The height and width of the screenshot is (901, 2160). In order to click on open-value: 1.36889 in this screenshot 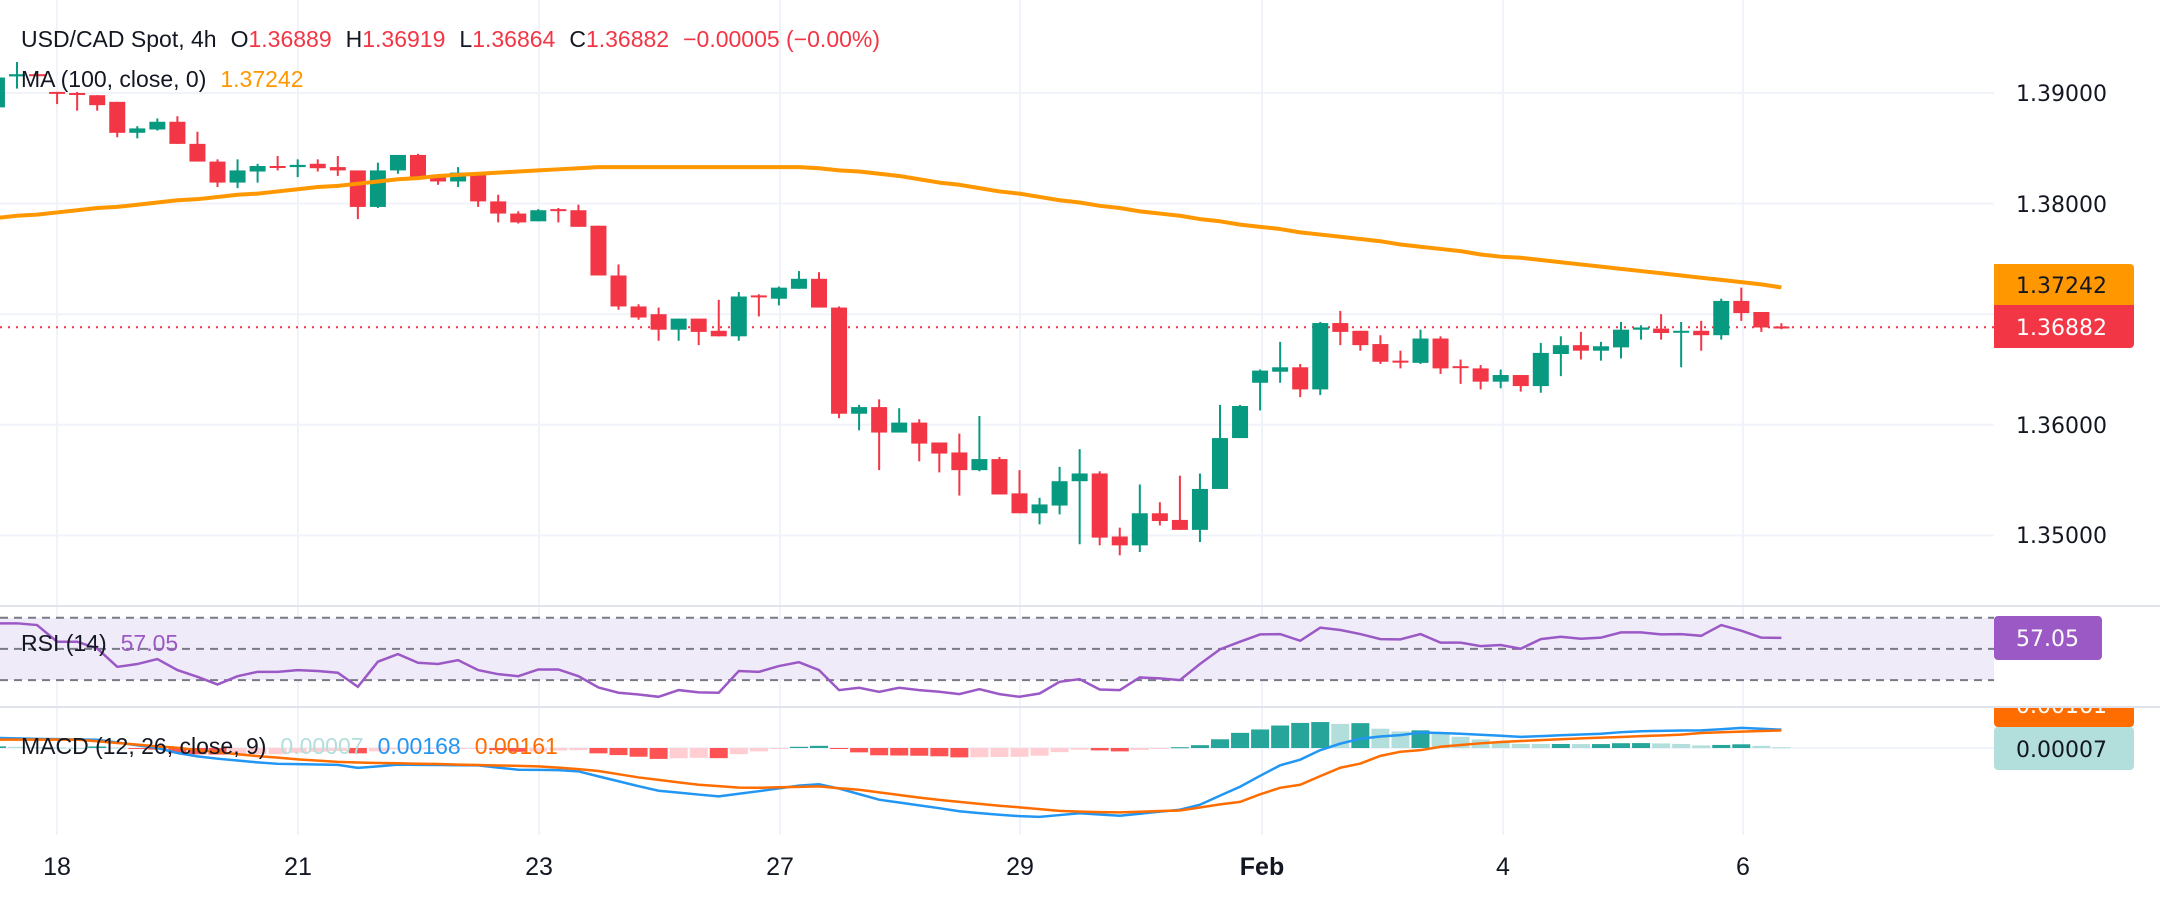, I will do `click(290, 39)`.